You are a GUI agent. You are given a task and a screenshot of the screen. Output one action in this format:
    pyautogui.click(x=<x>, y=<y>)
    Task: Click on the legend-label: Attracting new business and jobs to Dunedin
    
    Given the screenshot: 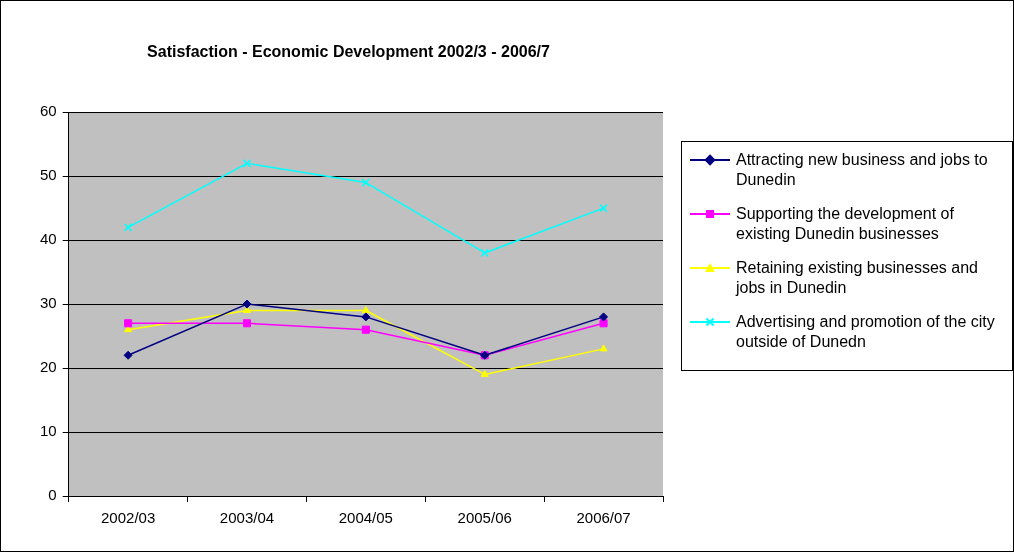 What is the action you would take?
    pyautogui.click(x=862, y=170)
    